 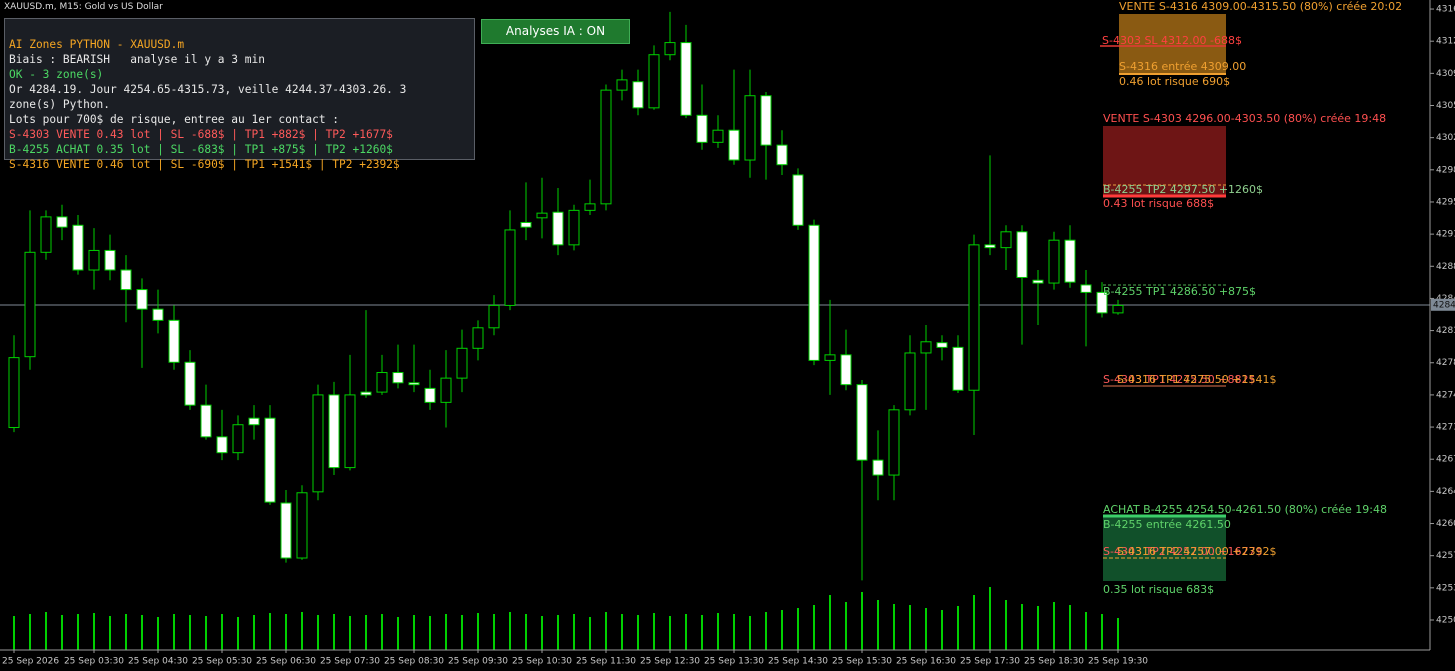 I want to click on x-tick-label: 25 Sep 03:30, so click(x=94, y=662).